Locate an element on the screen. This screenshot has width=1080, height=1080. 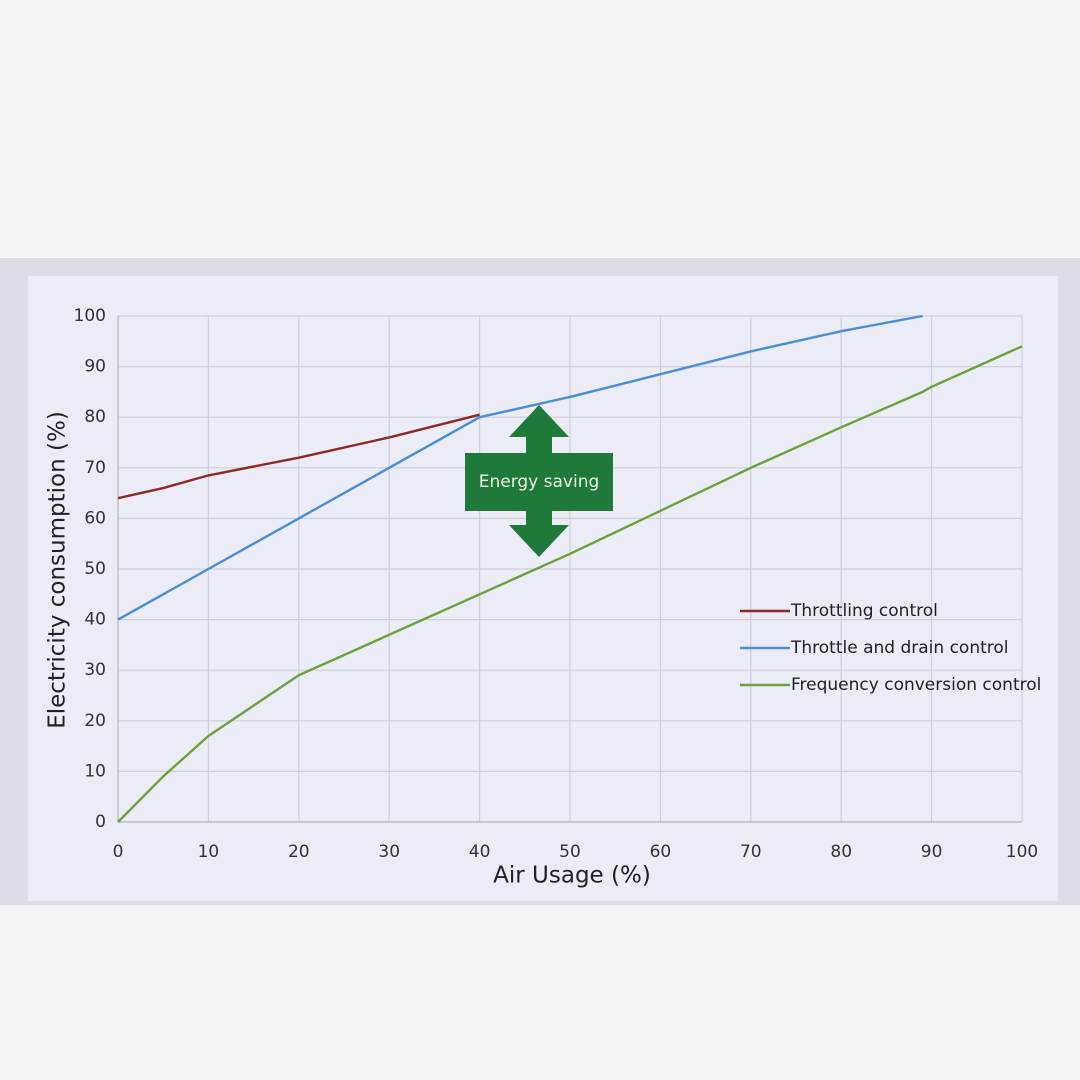
x-tick-label: 90 is located at coordinates (932, 852).